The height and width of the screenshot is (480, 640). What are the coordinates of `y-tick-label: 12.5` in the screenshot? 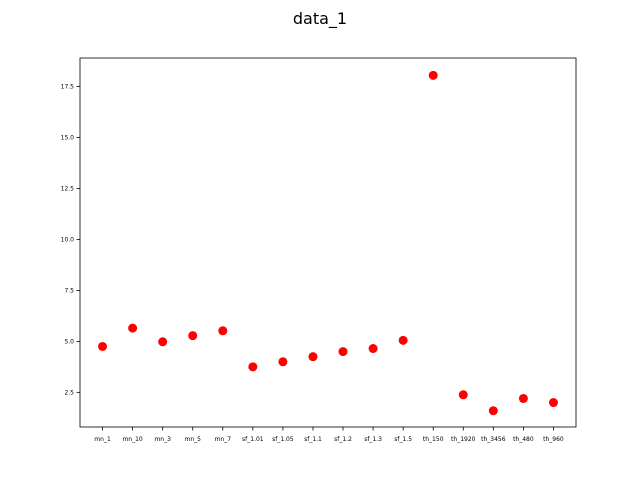 It's located at (68, 188).